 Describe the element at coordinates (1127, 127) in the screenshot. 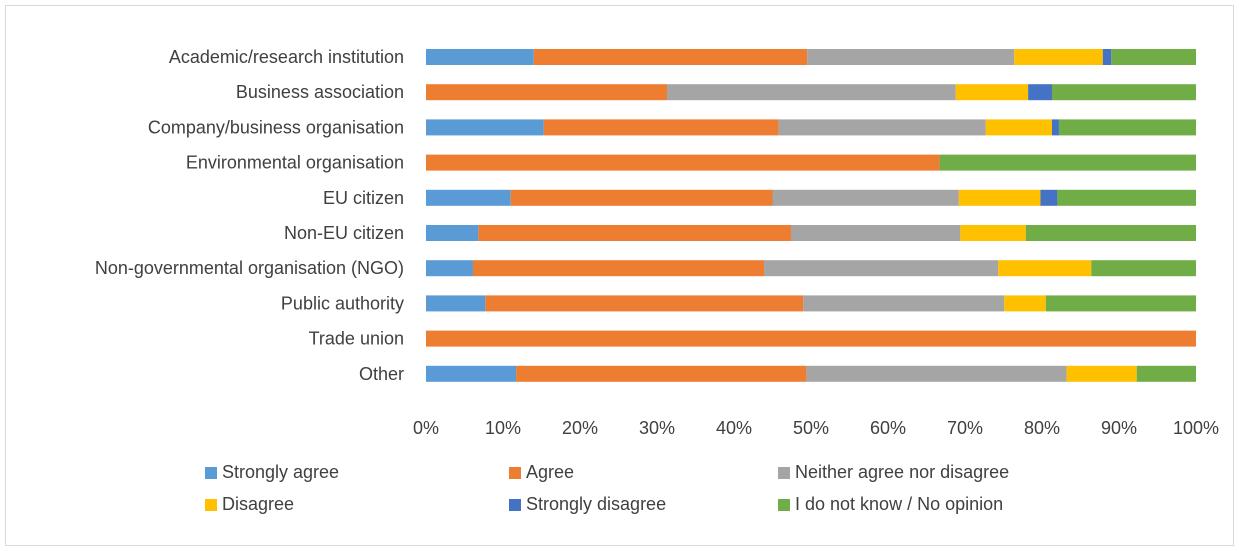

I see `bar-i-do-not-know-no-opinion-company-business-organisation` at that location.